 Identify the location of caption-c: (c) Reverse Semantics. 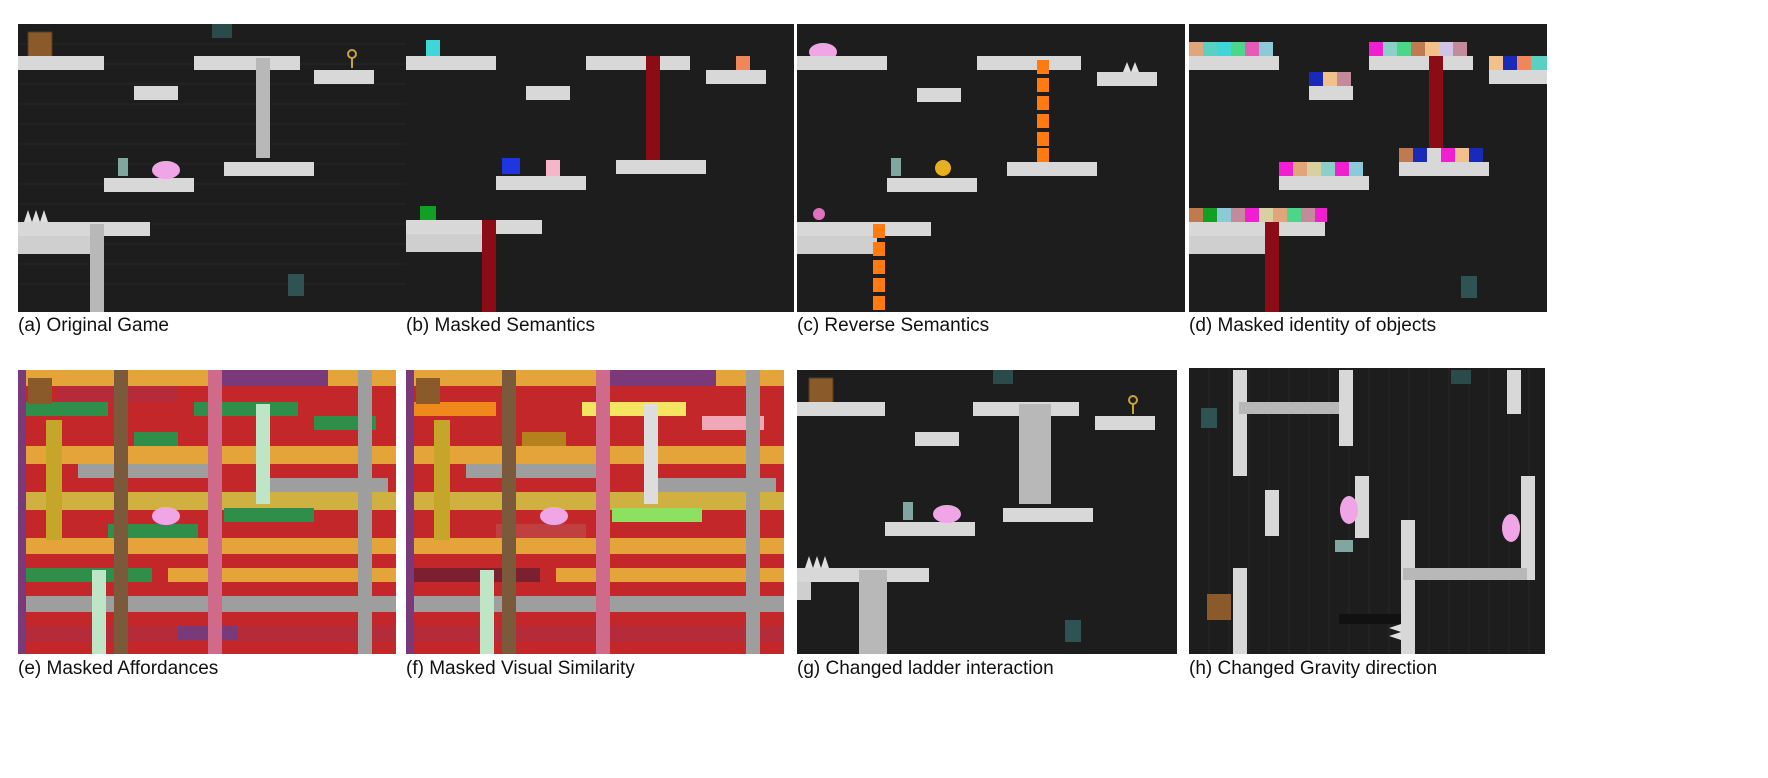
(893, 325).